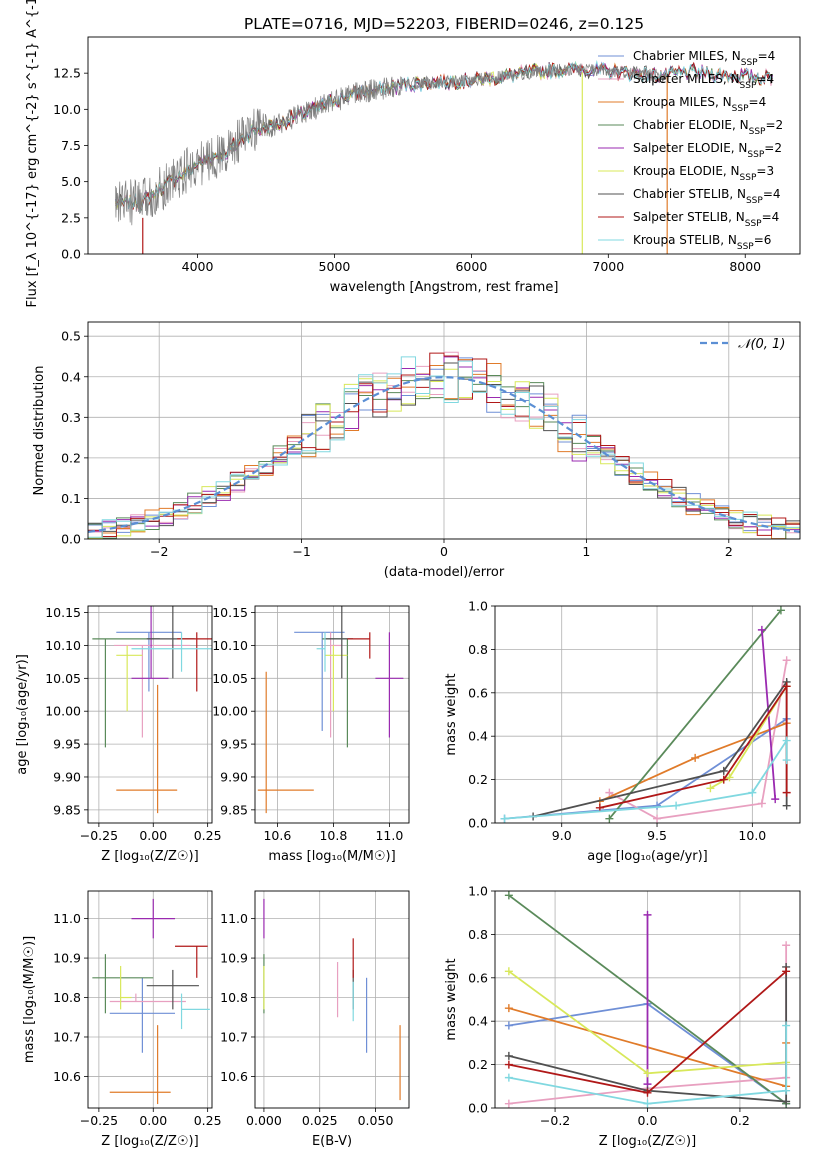 Image resolution: width=819 pixels, height=1170 pixels. What do you see at coordinates (230, 645) in the screenshot?
I see `y-tick-label: 10.10` at bounding box center [230, 645].